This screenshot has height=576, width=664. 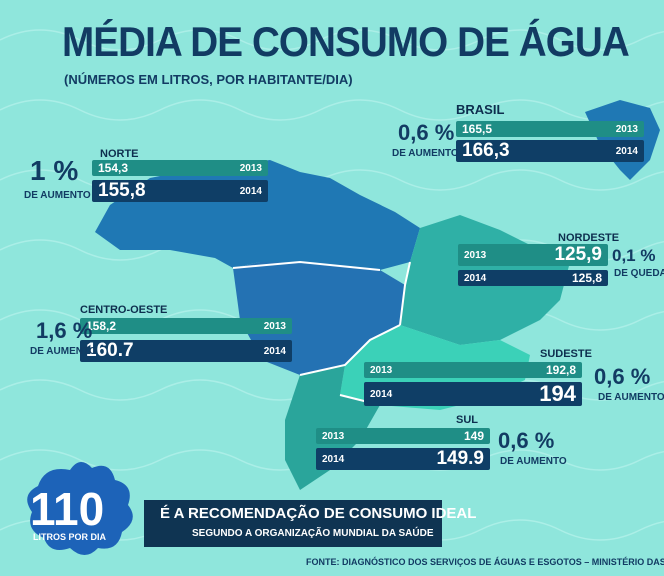 What do you see at coordinates (186, 351) in the screenshot?
I see `bar-centro-oeste-2014: 160.7 2014` at bounding box center [186, 351].